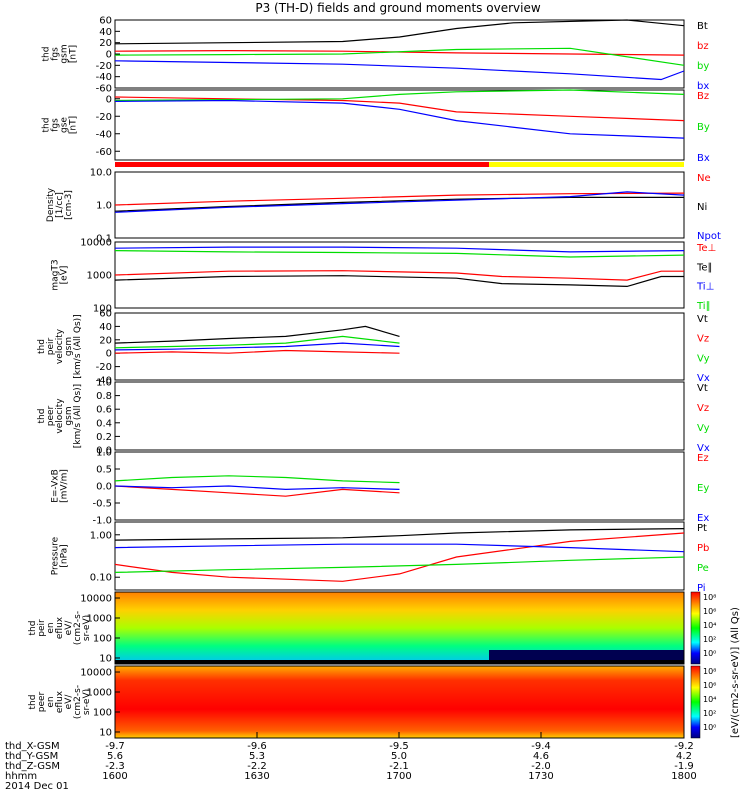 The image size is (750, 800). Describe the element at coordinates (376, 126) in the screenshot. I see `panel-fgs_gse: 0 -20 -40 -60 thd fgs gse [nT] Bz By Bx` at that location.